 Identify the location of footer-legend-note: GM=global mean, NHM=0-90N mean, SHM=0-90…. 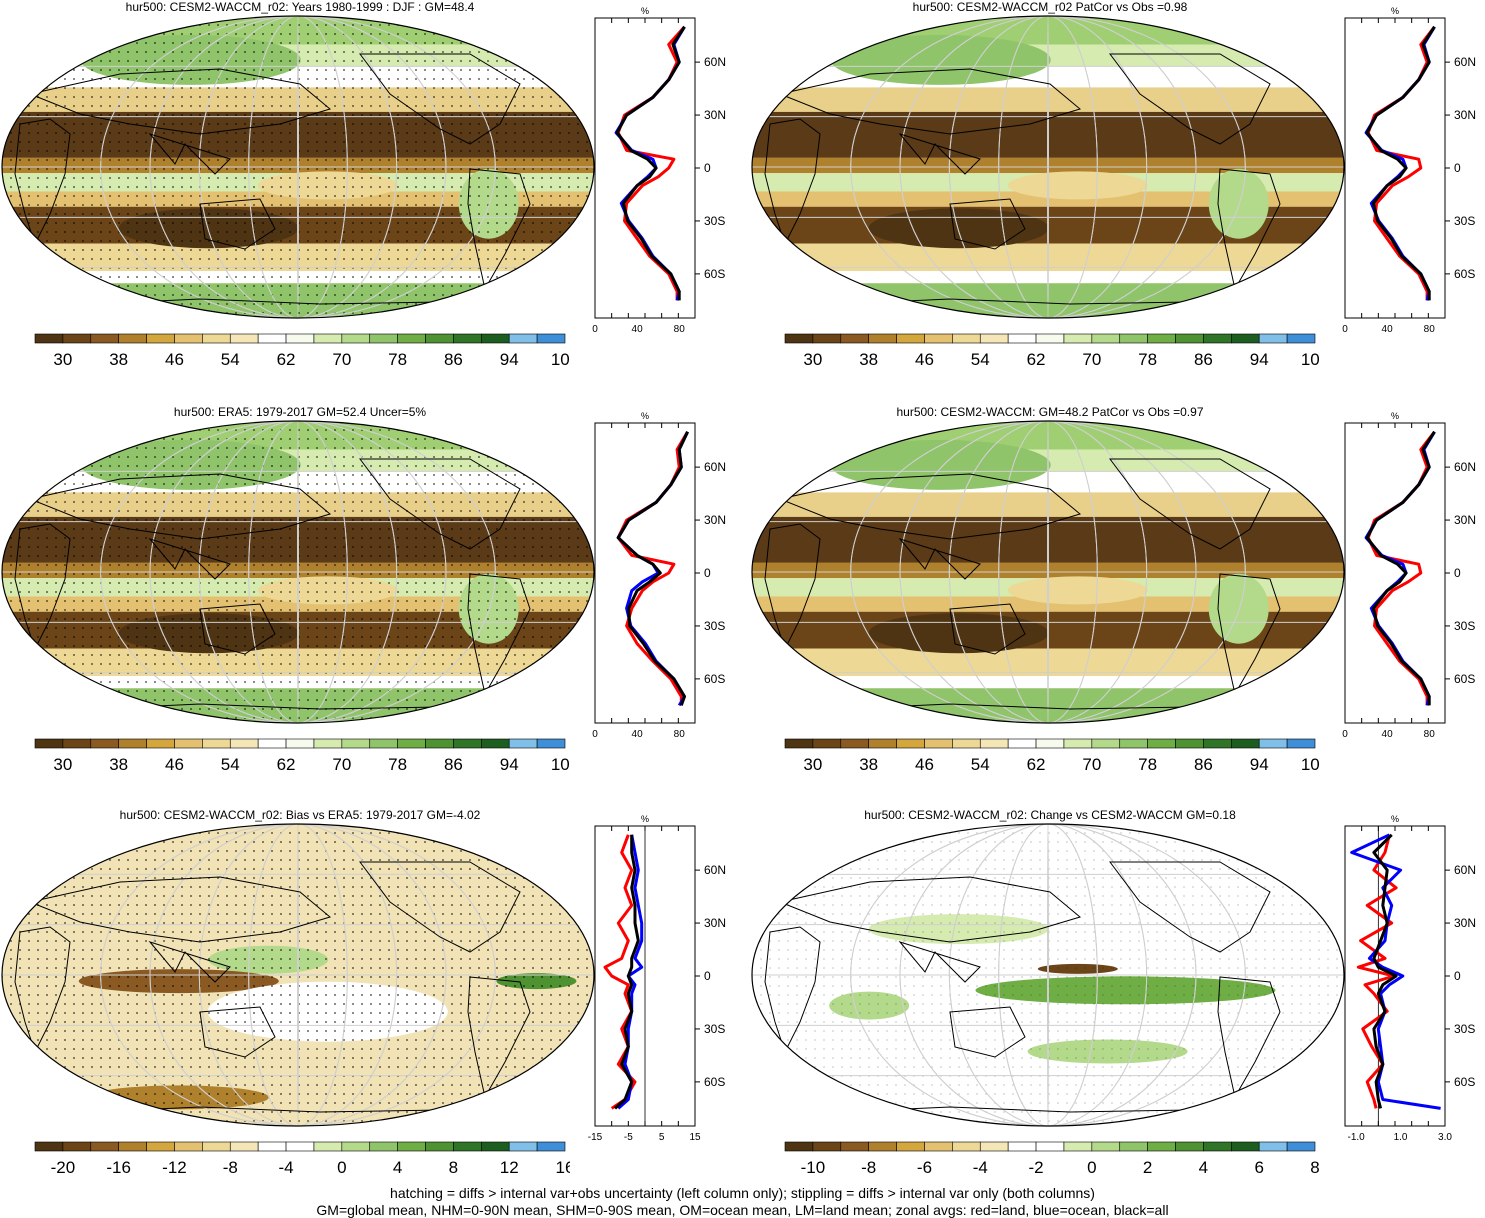
(742, 1210).